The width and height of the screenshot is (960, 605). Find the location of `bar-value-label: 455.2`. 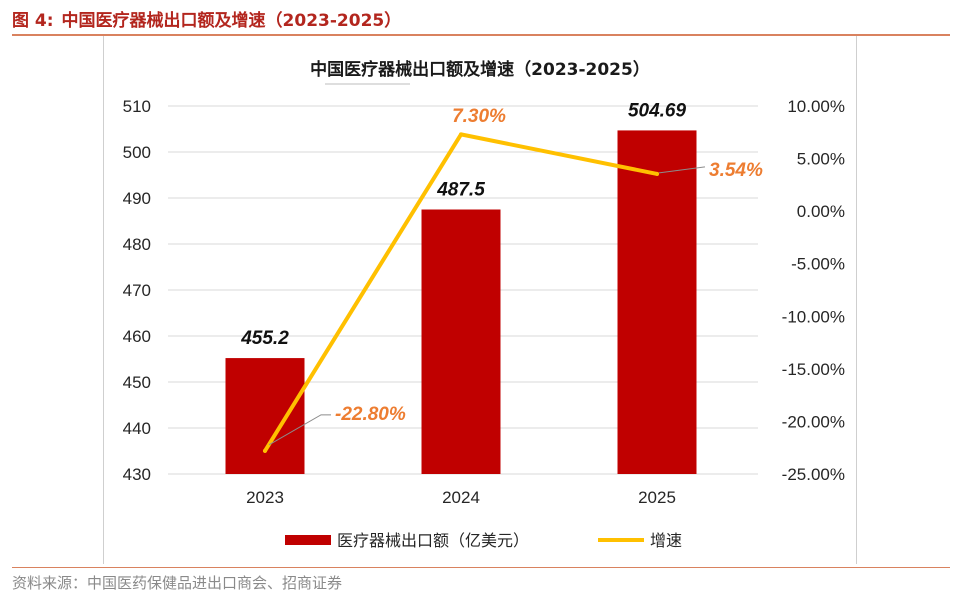

bar-value-label: 455.2 is located at coordinates (264, 338).